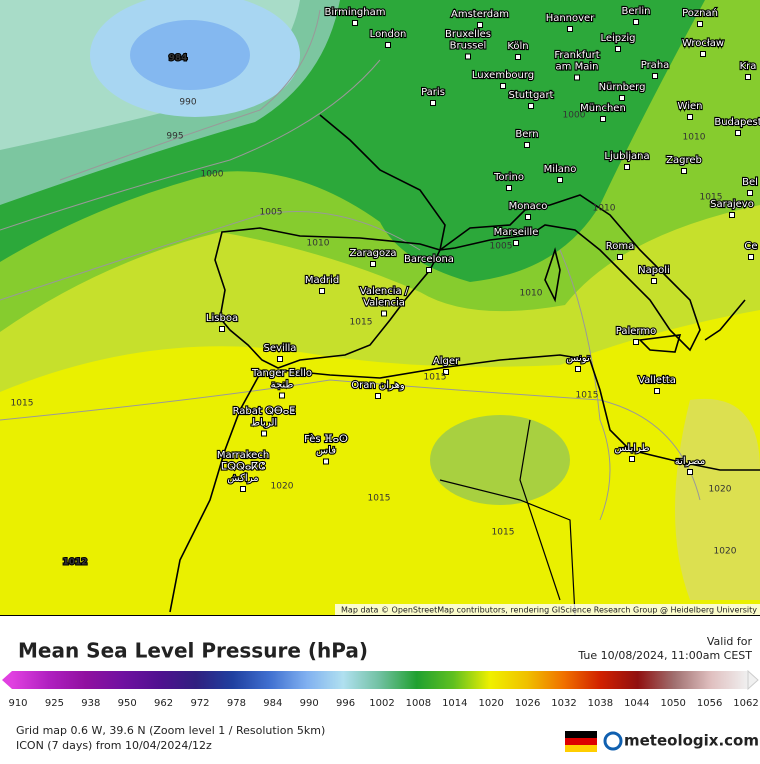 The width and height of the screenshot is (760, 764). I want to click on flag-stripe, so click(581, 734).